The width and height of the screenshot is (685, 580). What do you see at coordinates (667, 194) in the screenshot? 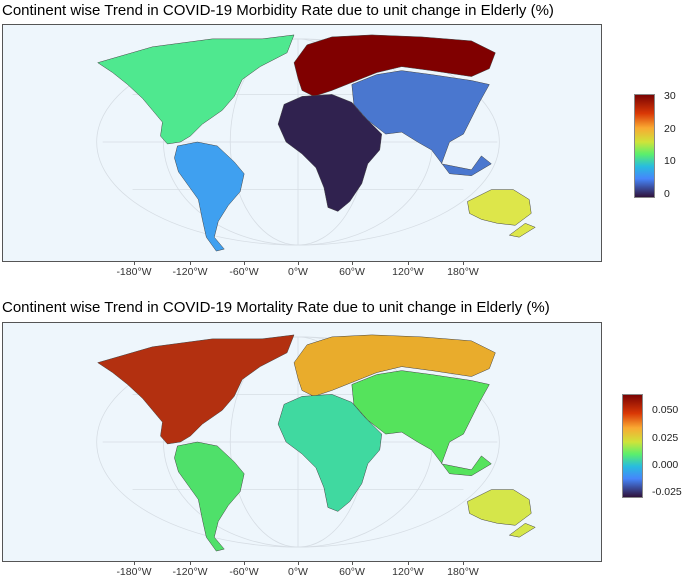
I see `legend-label: 0` at bounding box center [667, 194].